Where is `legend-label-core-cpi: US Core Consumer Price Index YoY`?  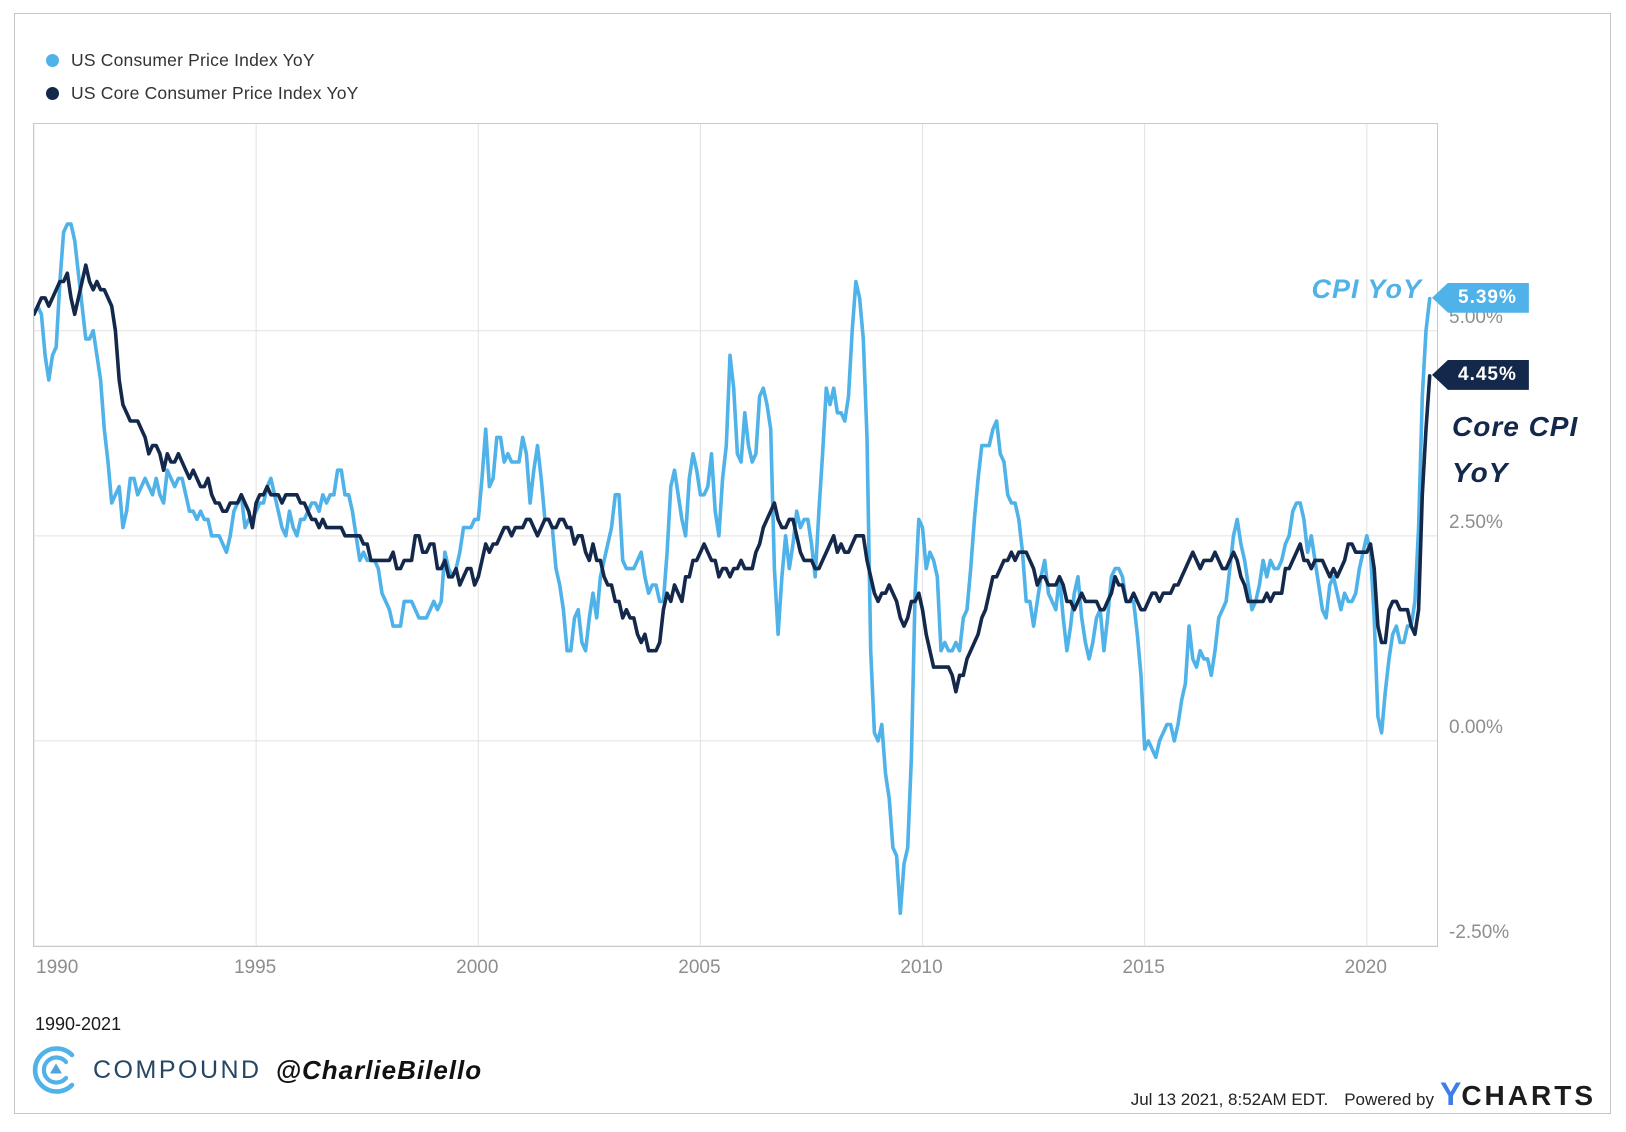 legend-label-core-cpi: US Core Consumer Price Index YoY is located at coordinates (215, 93).